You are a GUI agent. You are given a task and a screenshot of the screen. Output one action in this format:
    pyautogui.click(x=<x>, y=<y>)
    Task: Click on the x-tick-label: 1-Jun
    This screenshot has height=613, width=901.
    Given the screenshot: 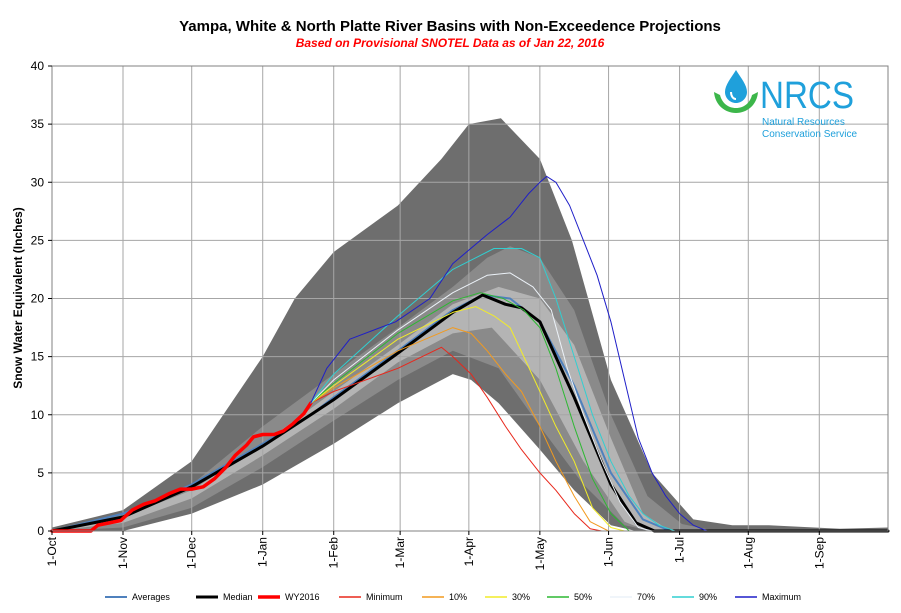 What is the action you would take?
    pyautogui.click(x=609, y=552)
    